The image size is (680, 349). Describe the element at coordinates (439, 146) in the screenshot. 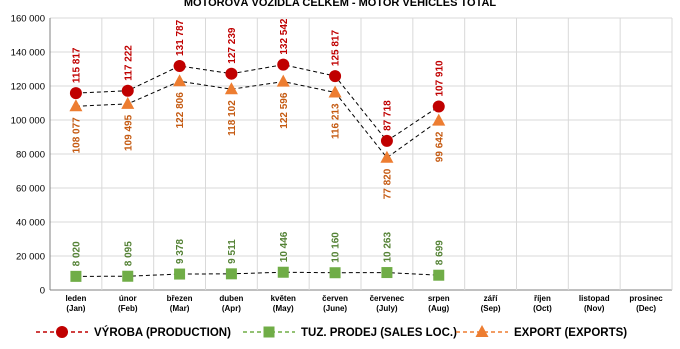

I see `export-data-label: 99 642` at that location.